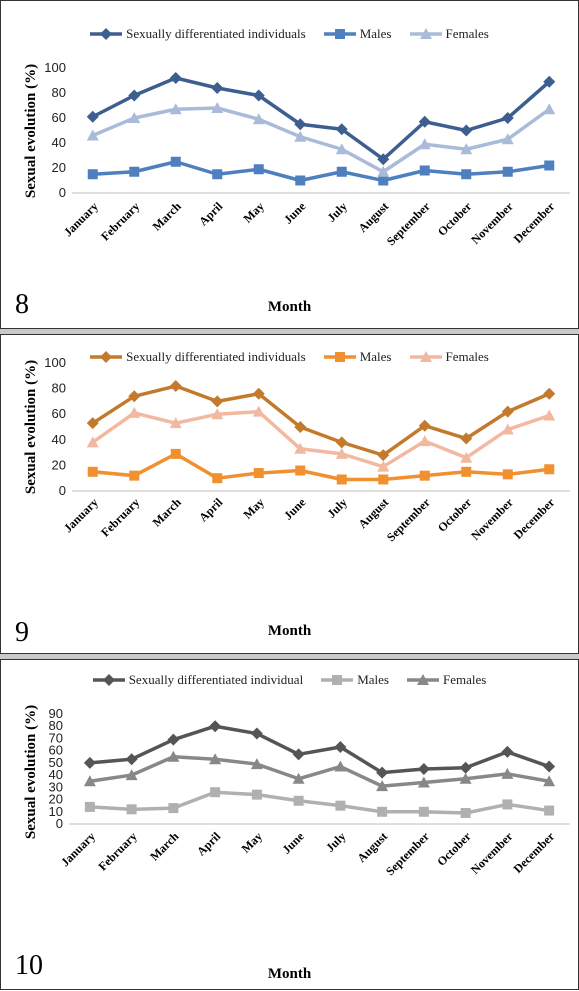 The image size is (579, 991). I want to click on y-tick-label: 50, so click(56, 762).